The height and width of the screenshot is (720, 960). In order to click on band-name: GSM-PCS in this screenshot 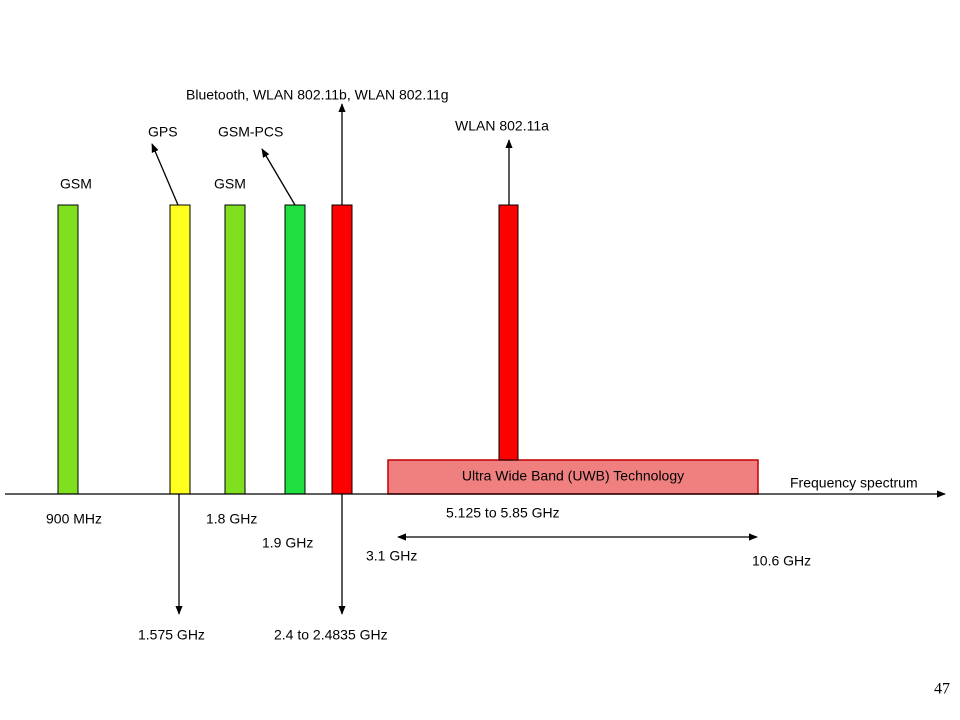, I will do `click(250, 132)`.